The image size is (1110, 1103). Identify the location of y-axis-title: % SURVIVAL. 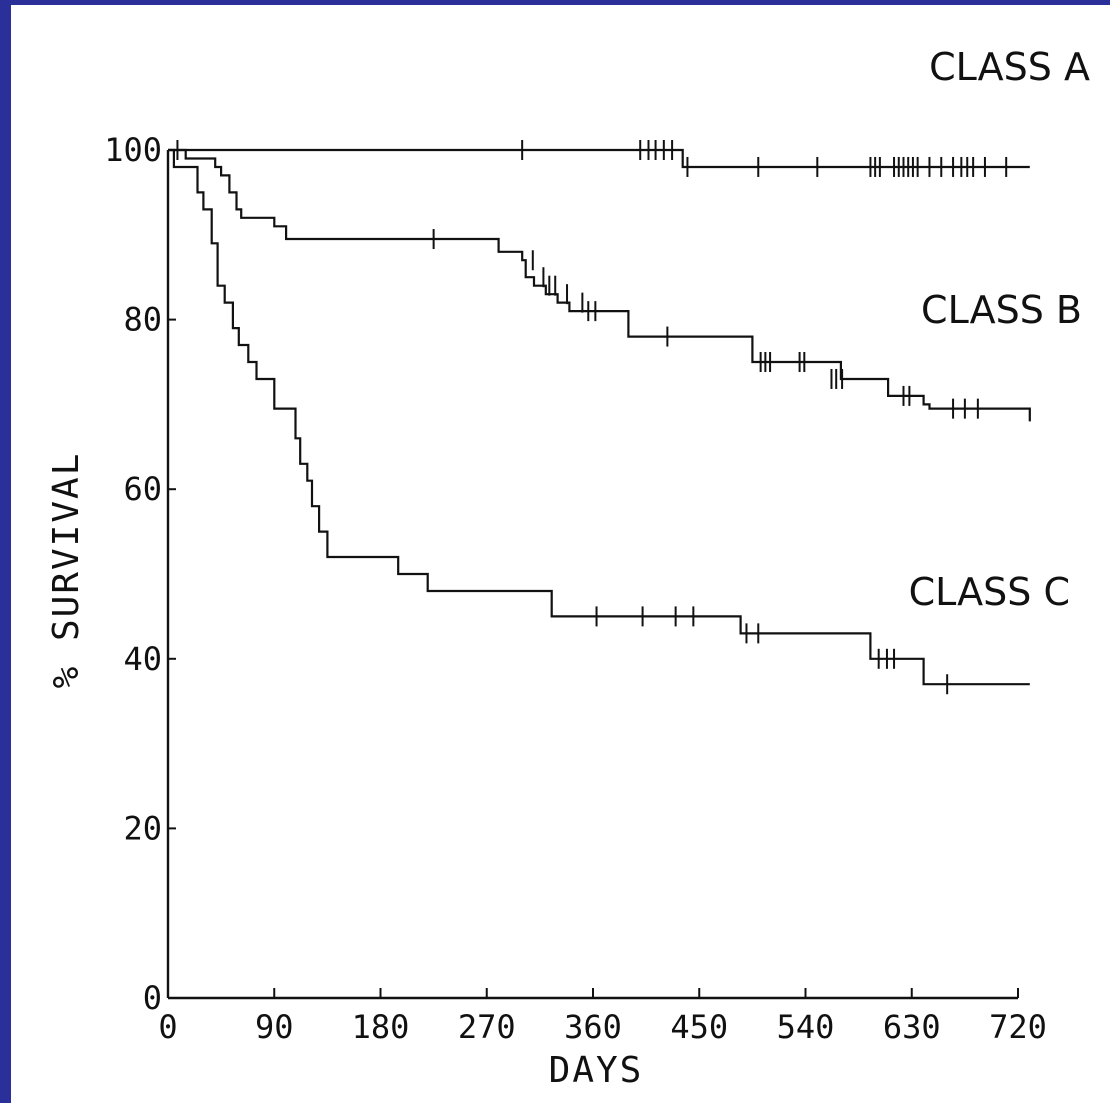
(66, 570).